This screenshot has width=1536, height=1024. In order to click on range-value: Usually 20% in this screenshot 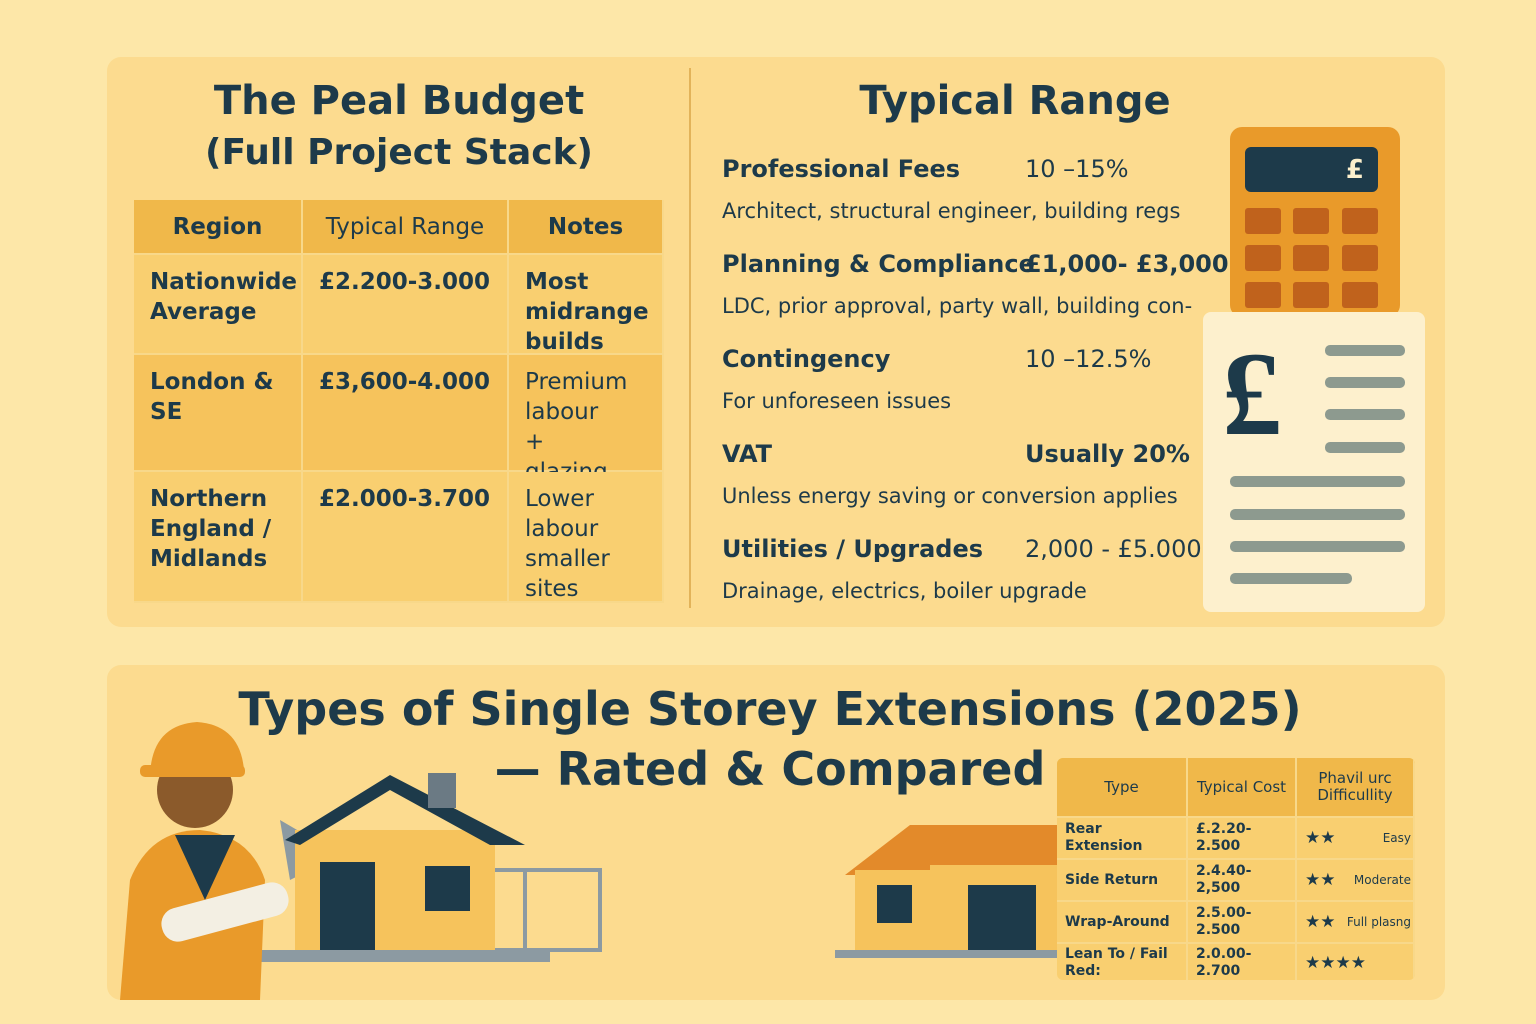, I will do `click(1107, 454)`.